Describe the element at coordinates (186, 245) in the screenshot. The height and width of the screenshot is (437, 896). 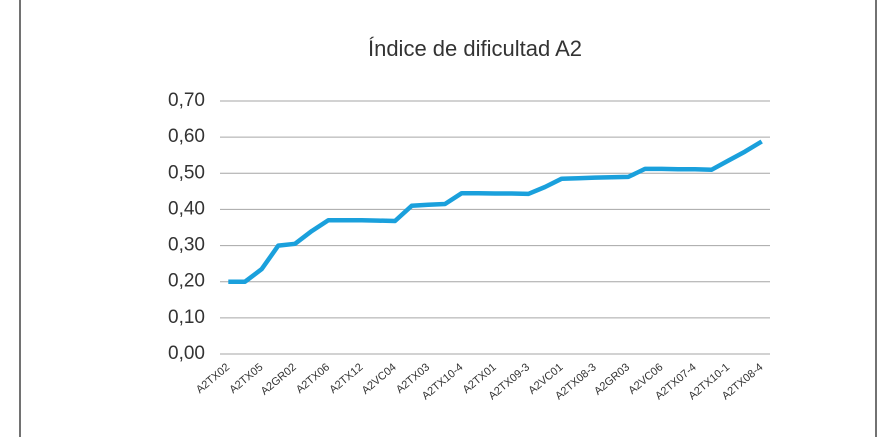
I see `y-tick-label: 0,30` at that location.